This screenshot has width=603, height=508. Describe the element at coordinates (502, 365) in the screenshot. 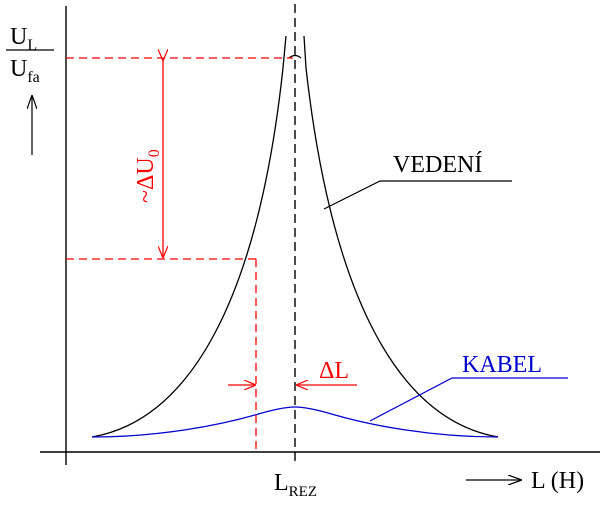

I see `cable-label: KABEL` at that location.